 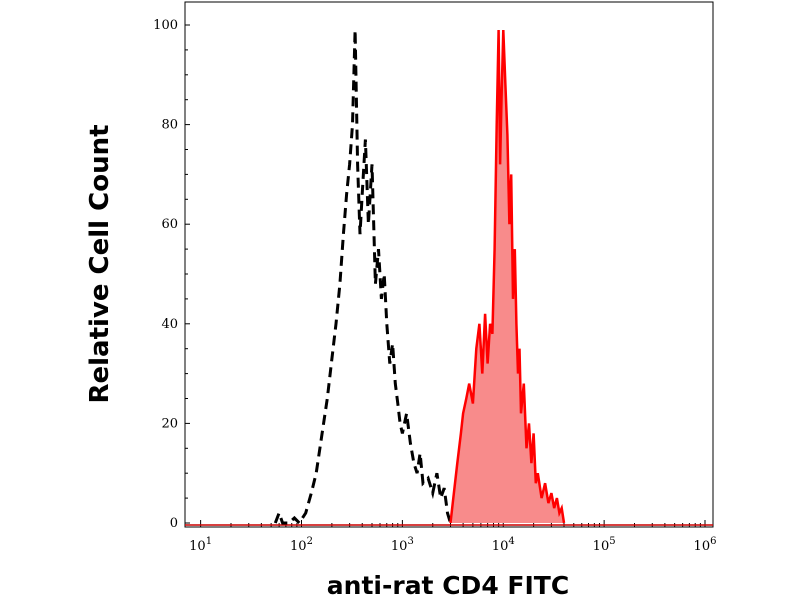 I want to click on y-tick-label: 20, so click(x=169, y=423).